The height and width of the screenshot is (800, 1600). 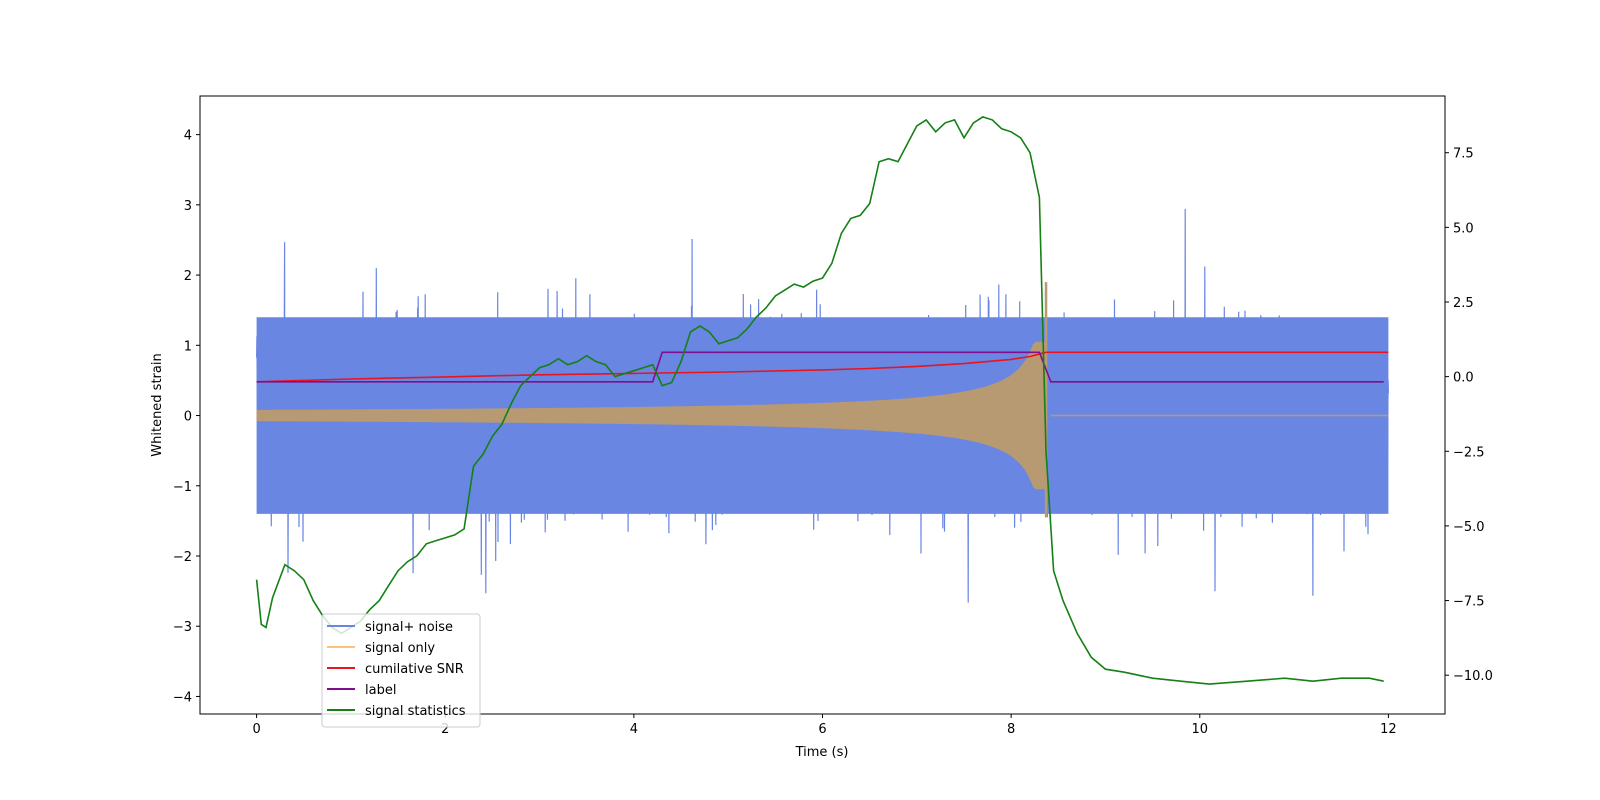 I want to click on y-tick-label-left: −3, so click(x=182, y=627).